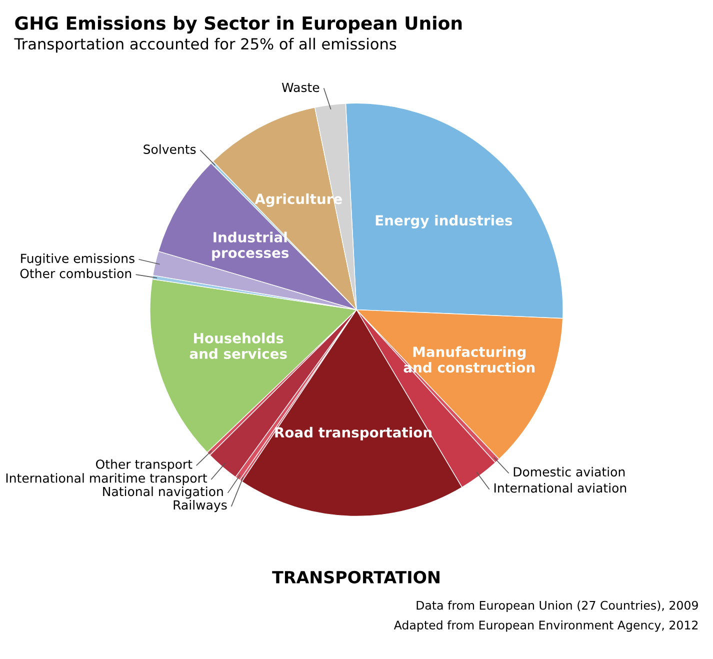  What do you see at coordinates (444, 221) in the screenshot?
I see `slice-label: Energy industries` at bounding box center [444, 221].